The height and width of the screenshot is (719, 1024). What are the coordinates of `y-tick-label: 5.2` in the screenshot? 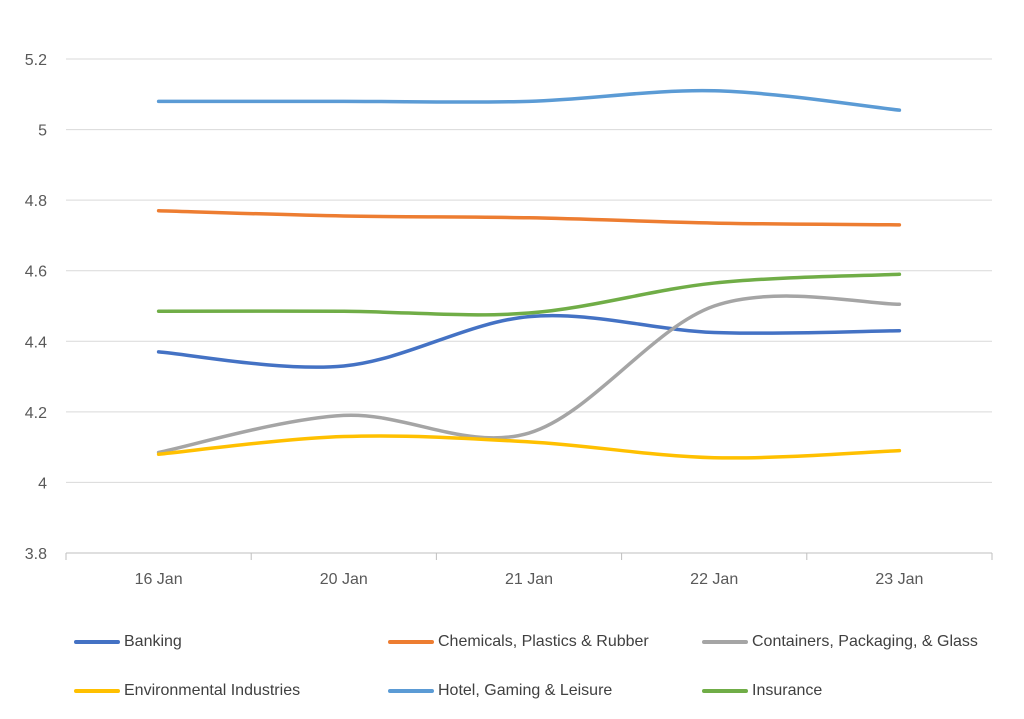 It's located at (36, 60).